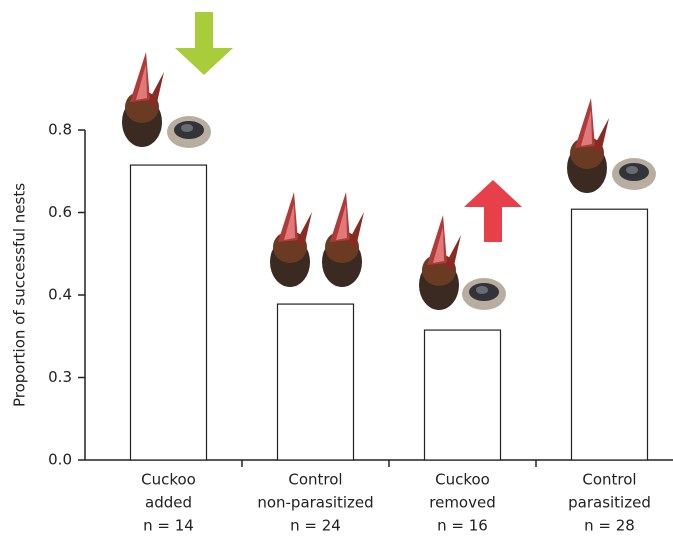 This screenshot has height=537, width=673. Describe the element at coordinates (315, 503) in the screenshot. I see `x-tick-label: non-parasitized` at that location.